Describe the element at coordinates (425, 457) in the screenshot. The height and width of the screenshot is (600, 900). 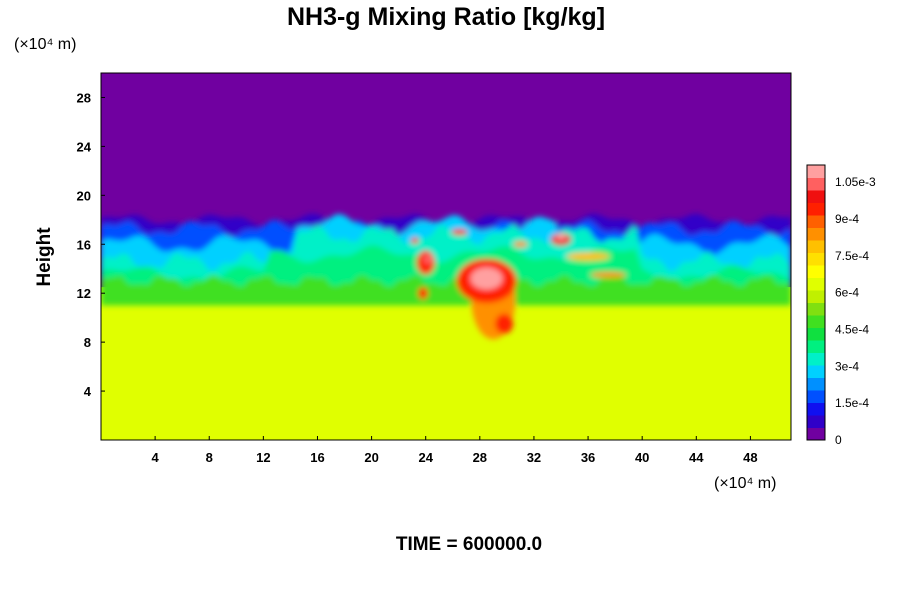
I see `x-tick-label: 24` at that location.